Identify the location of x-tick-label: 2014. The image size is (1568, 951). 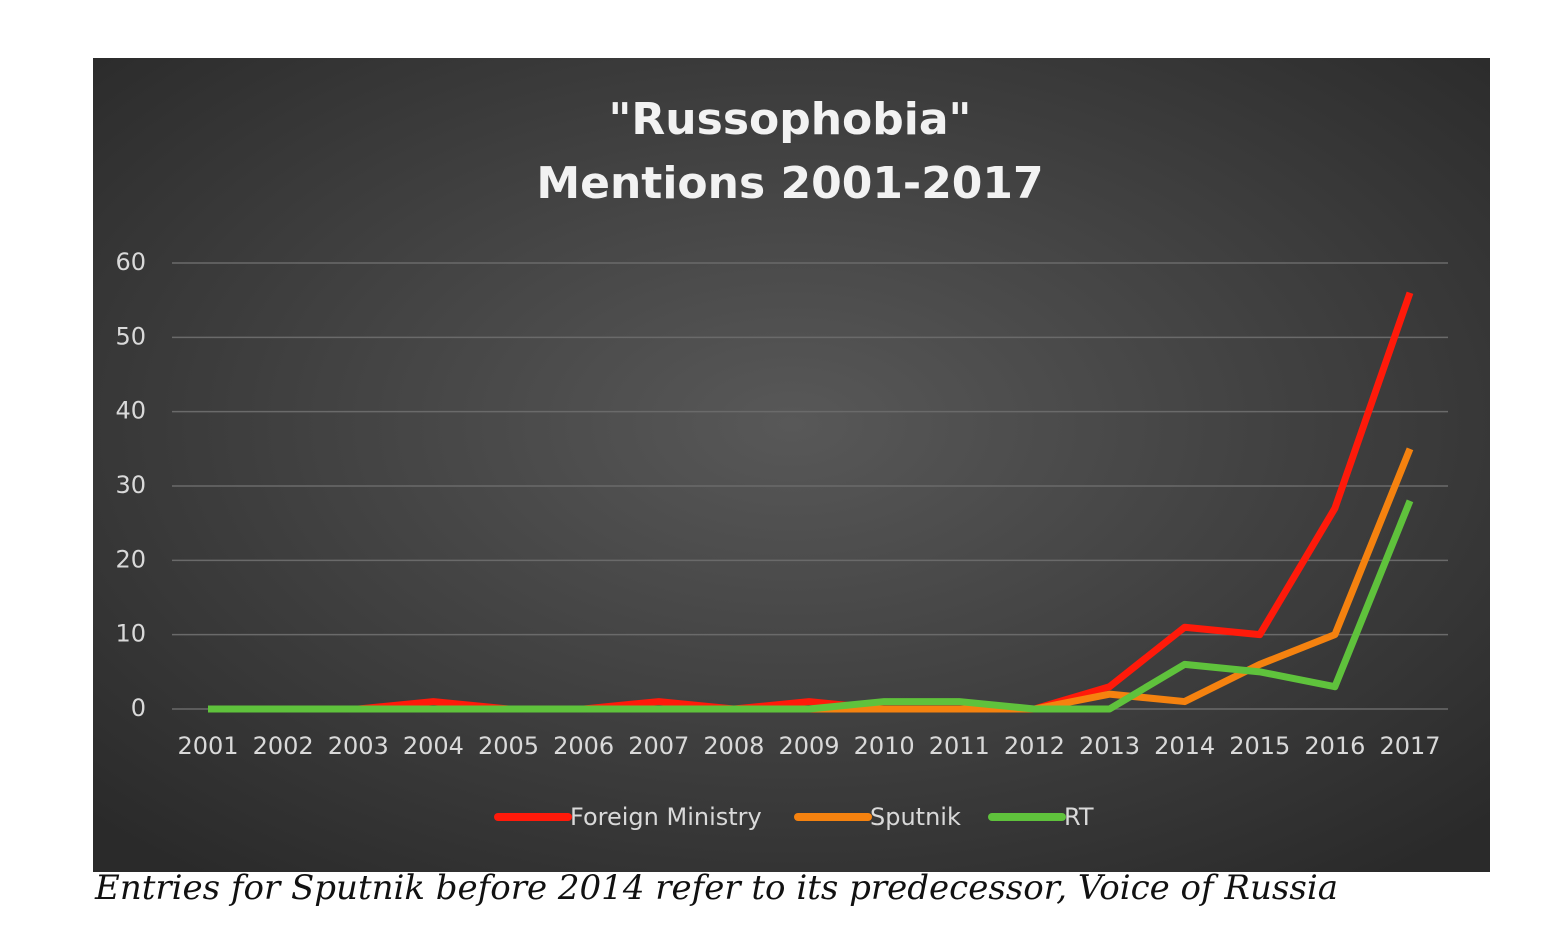
(1184, 746).